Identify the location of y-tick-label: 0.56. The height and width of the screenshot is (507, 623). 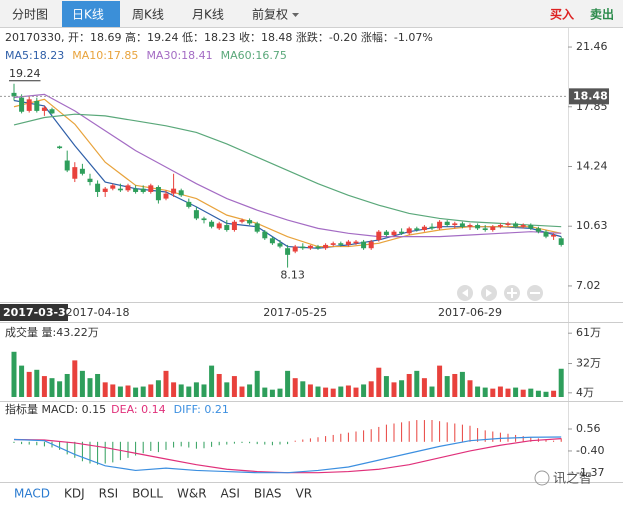
(588, 428).